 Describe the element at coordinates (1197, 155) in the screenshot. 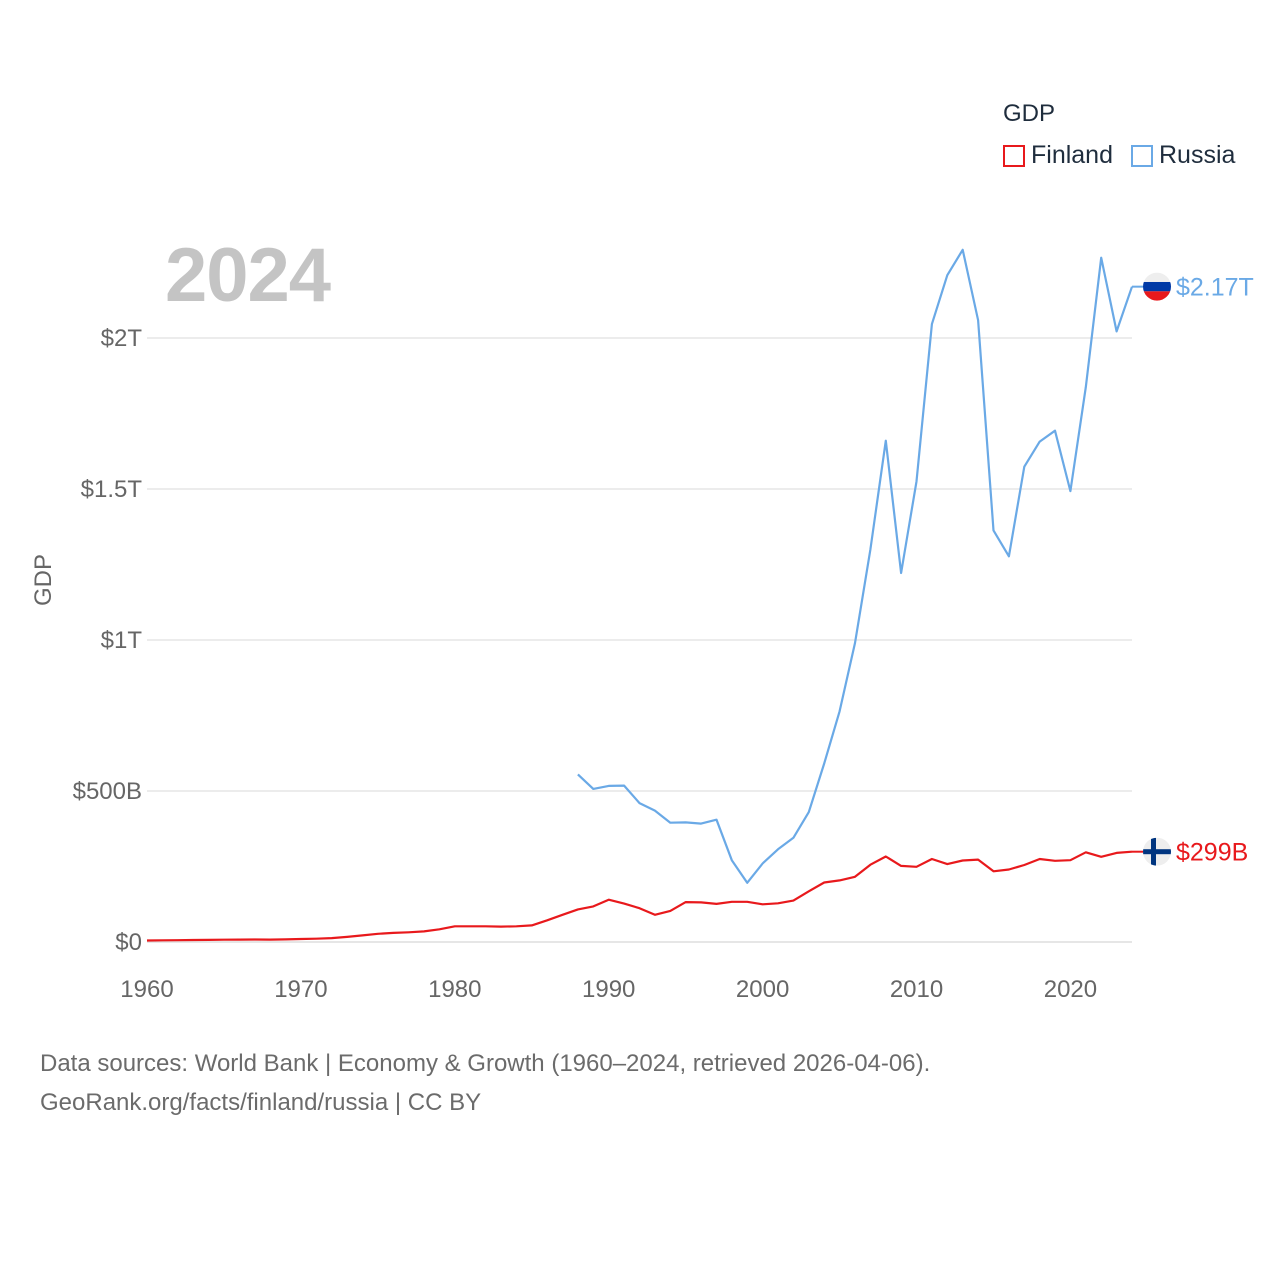

I see `legend-label-russia: Russia` at that location.